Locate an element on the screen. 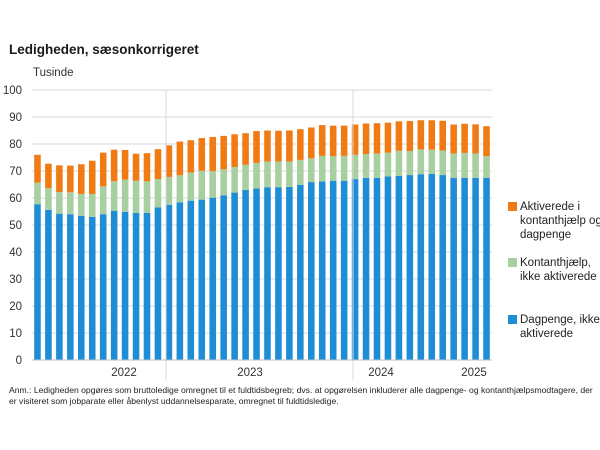 This screenshot has height=450, width=600. y-axis: 0 10 20 30 40 50 60 70 80 90 100 is located at coordinates (12, 226).